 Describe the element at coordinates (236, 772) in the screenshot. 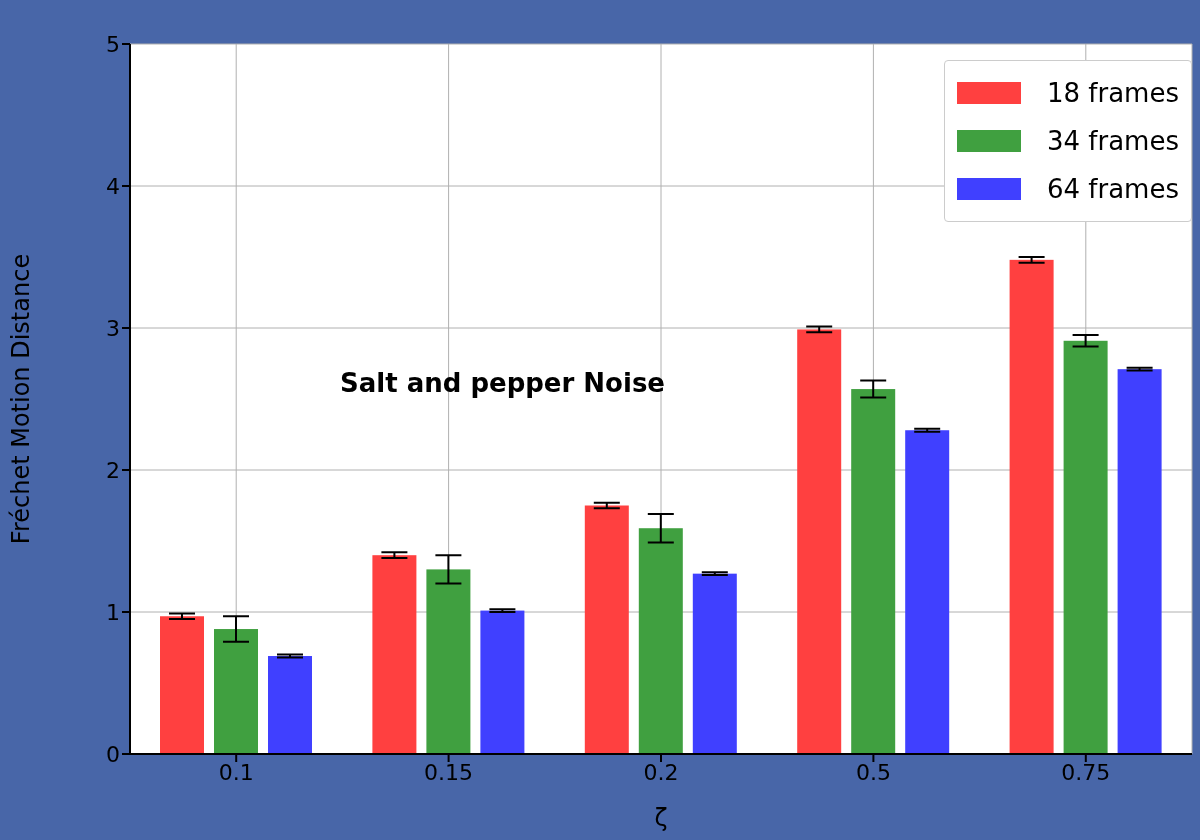

I see `x-tick-label: 0.1` at that location.